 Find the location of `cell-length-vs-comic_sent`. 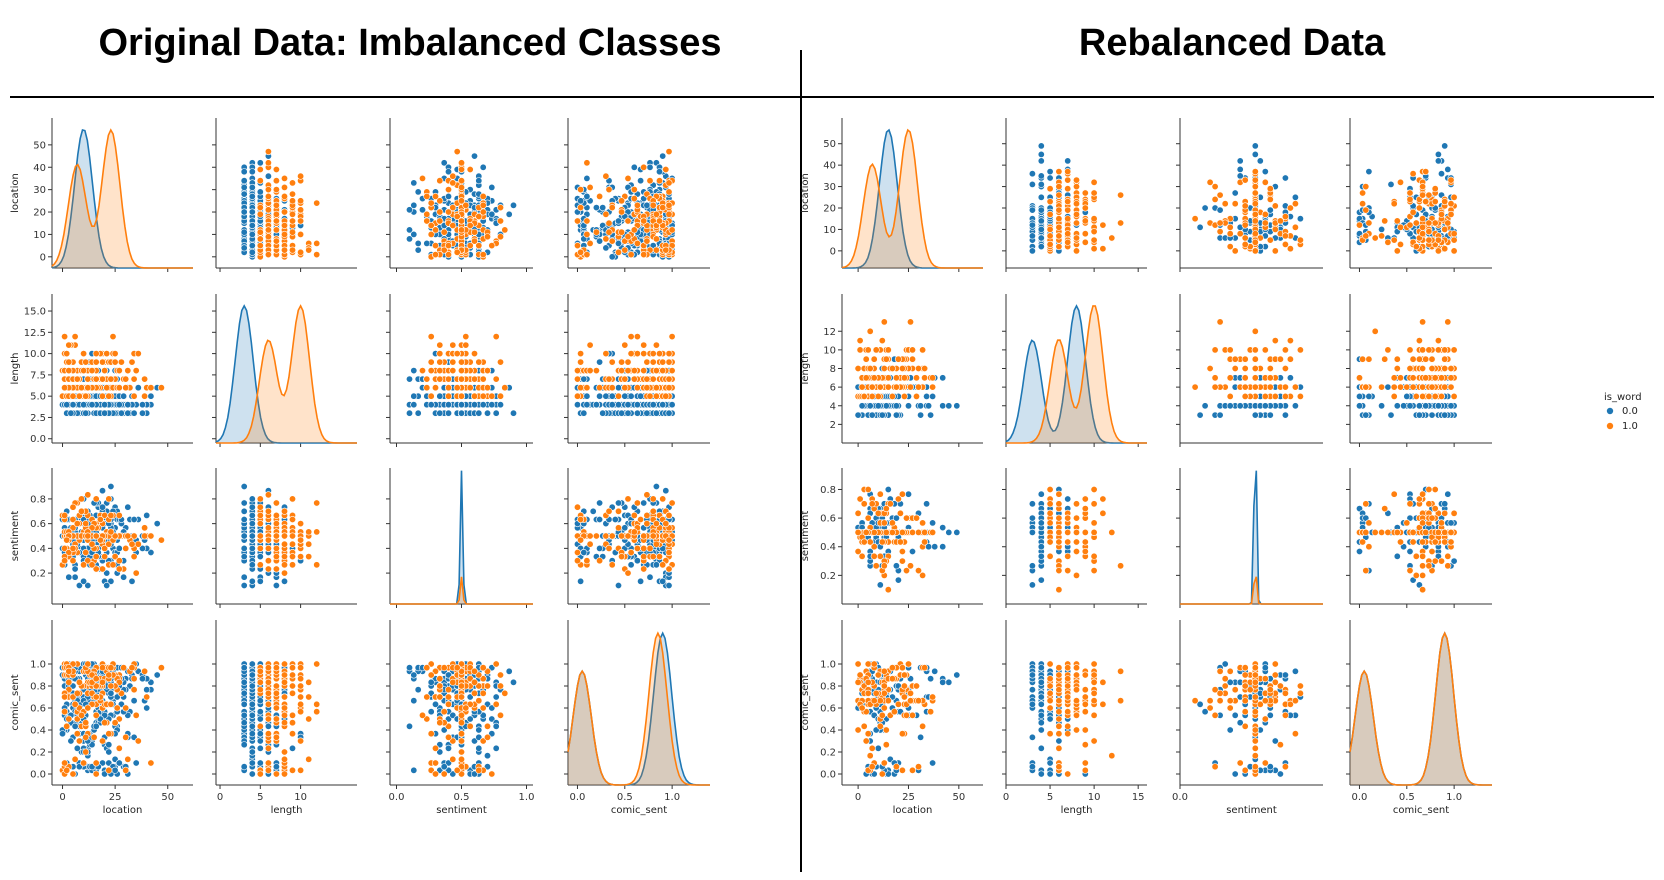

cell-length-vs-comic_sent is located at coordinates (637, 370).